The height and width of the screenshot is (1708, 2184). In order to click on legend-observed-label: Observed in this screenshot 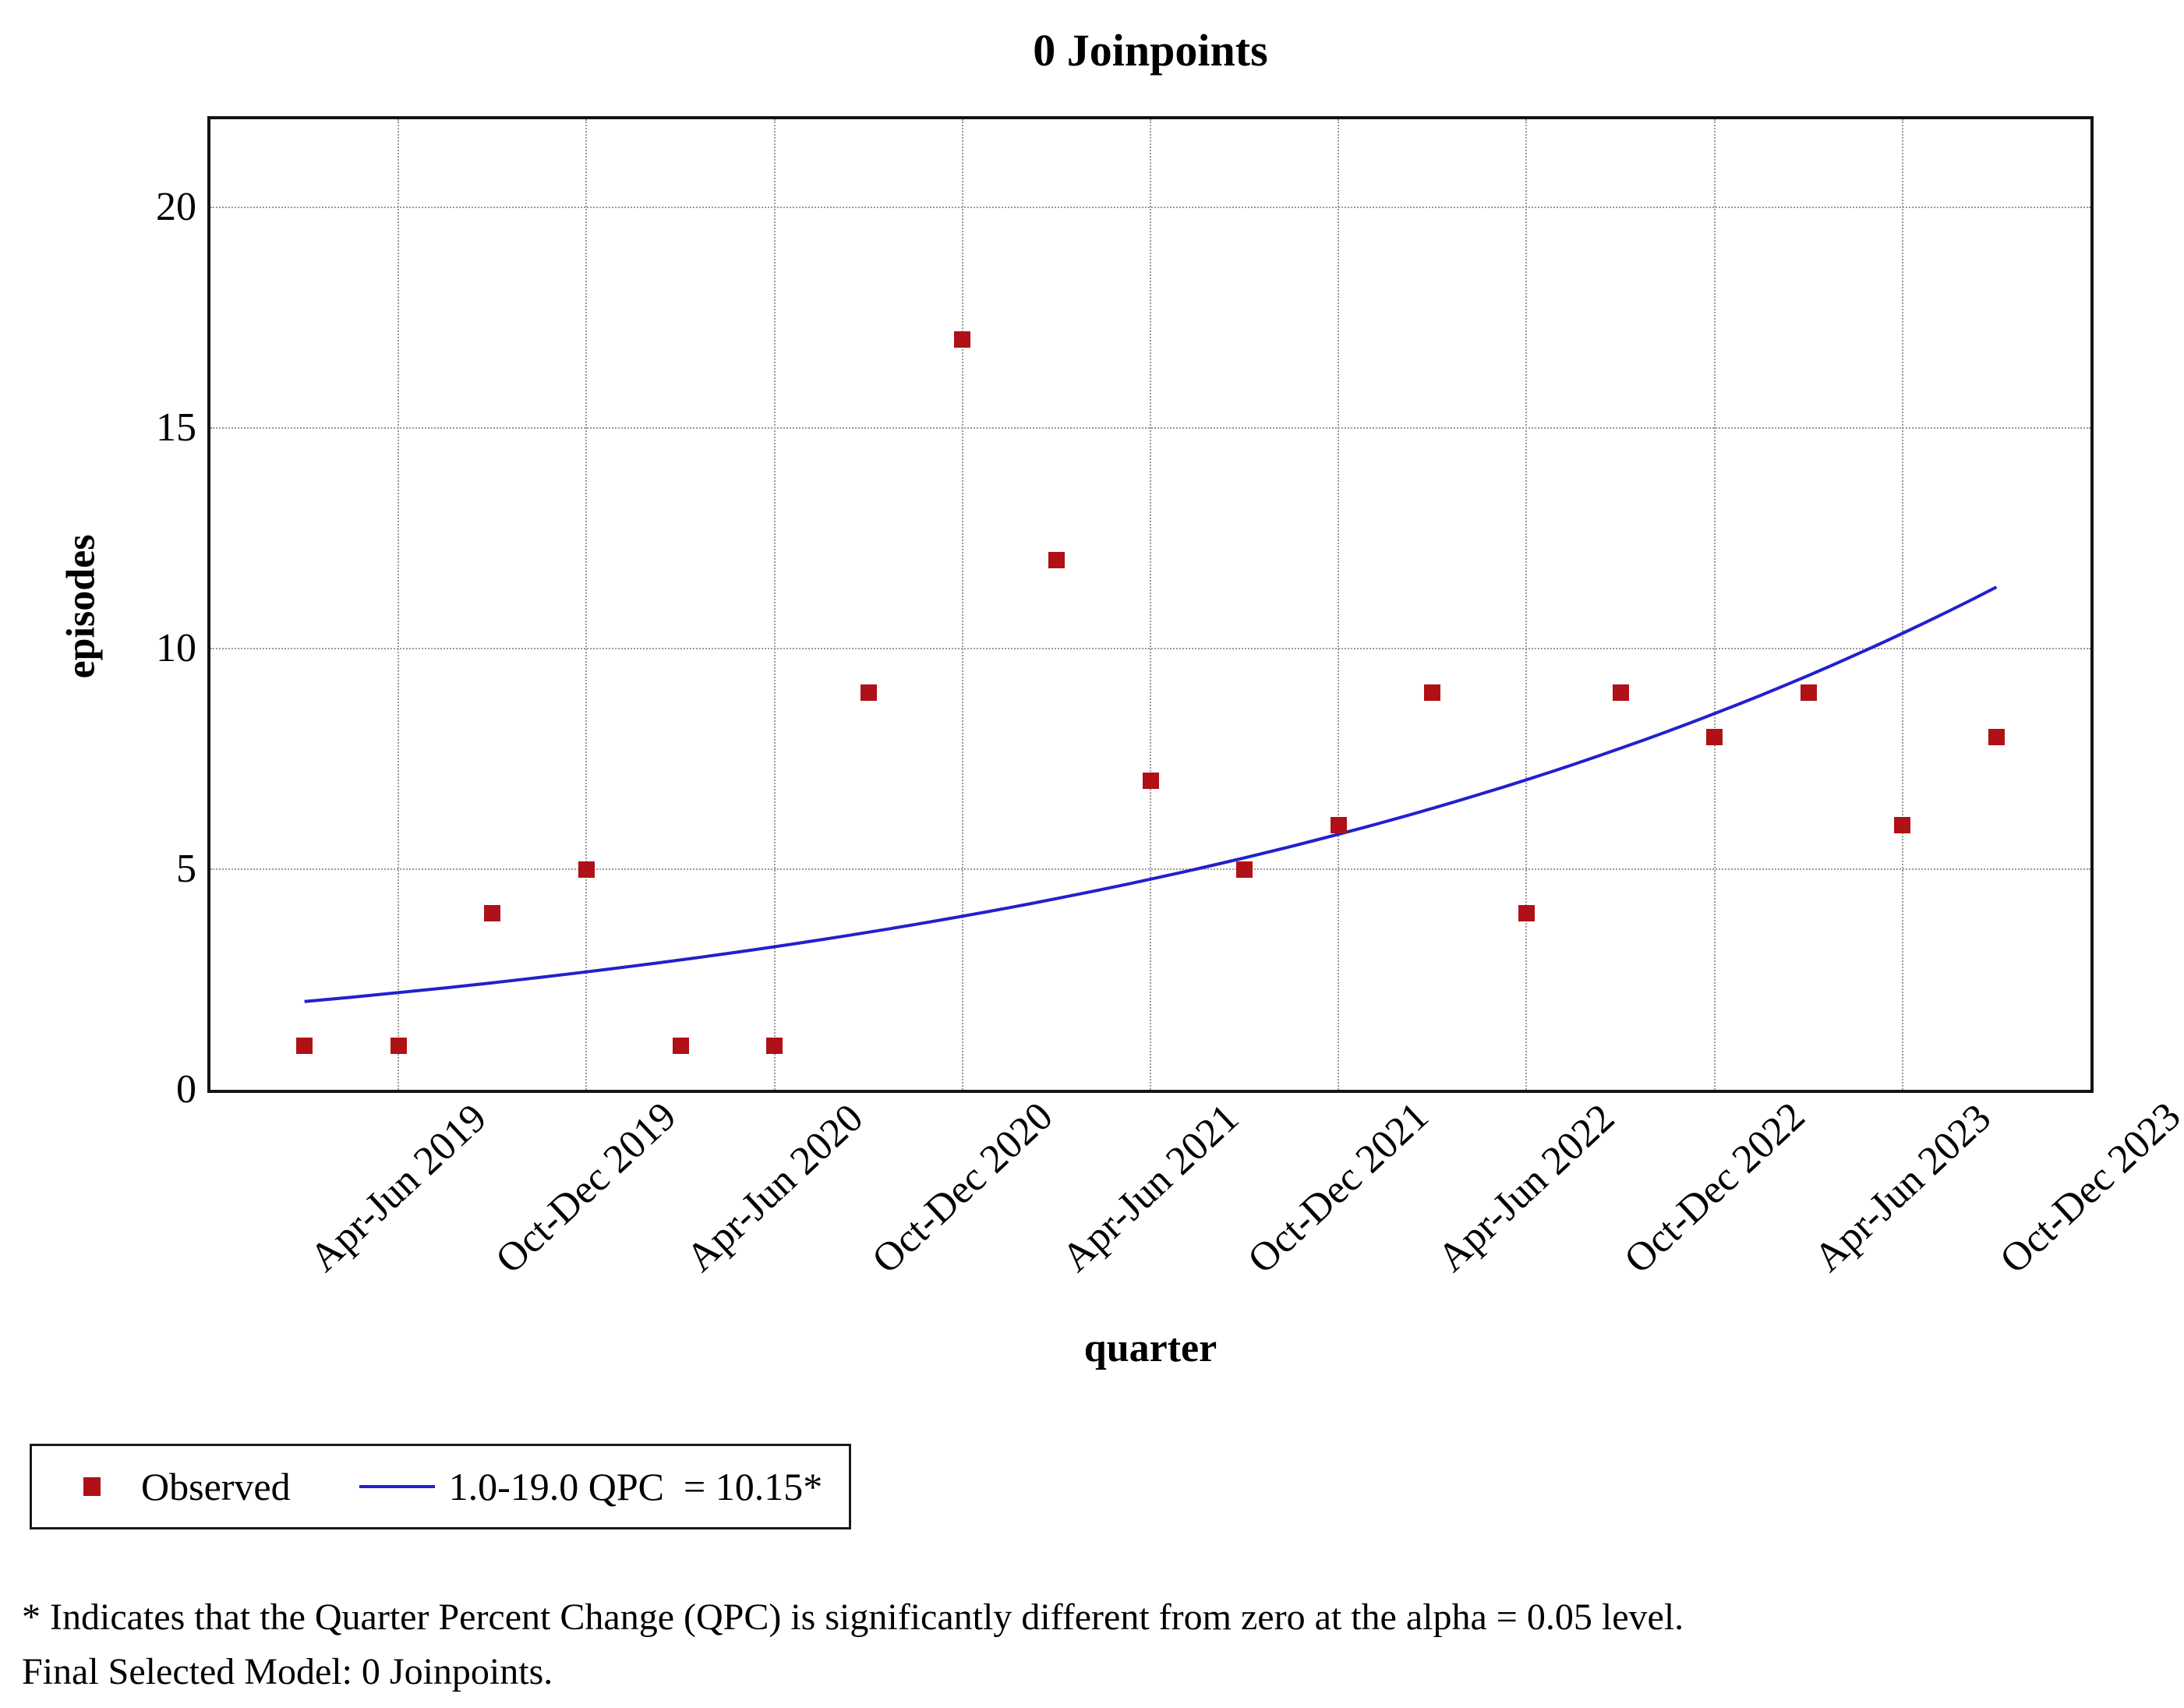, I will do `click(216, 1487)`.